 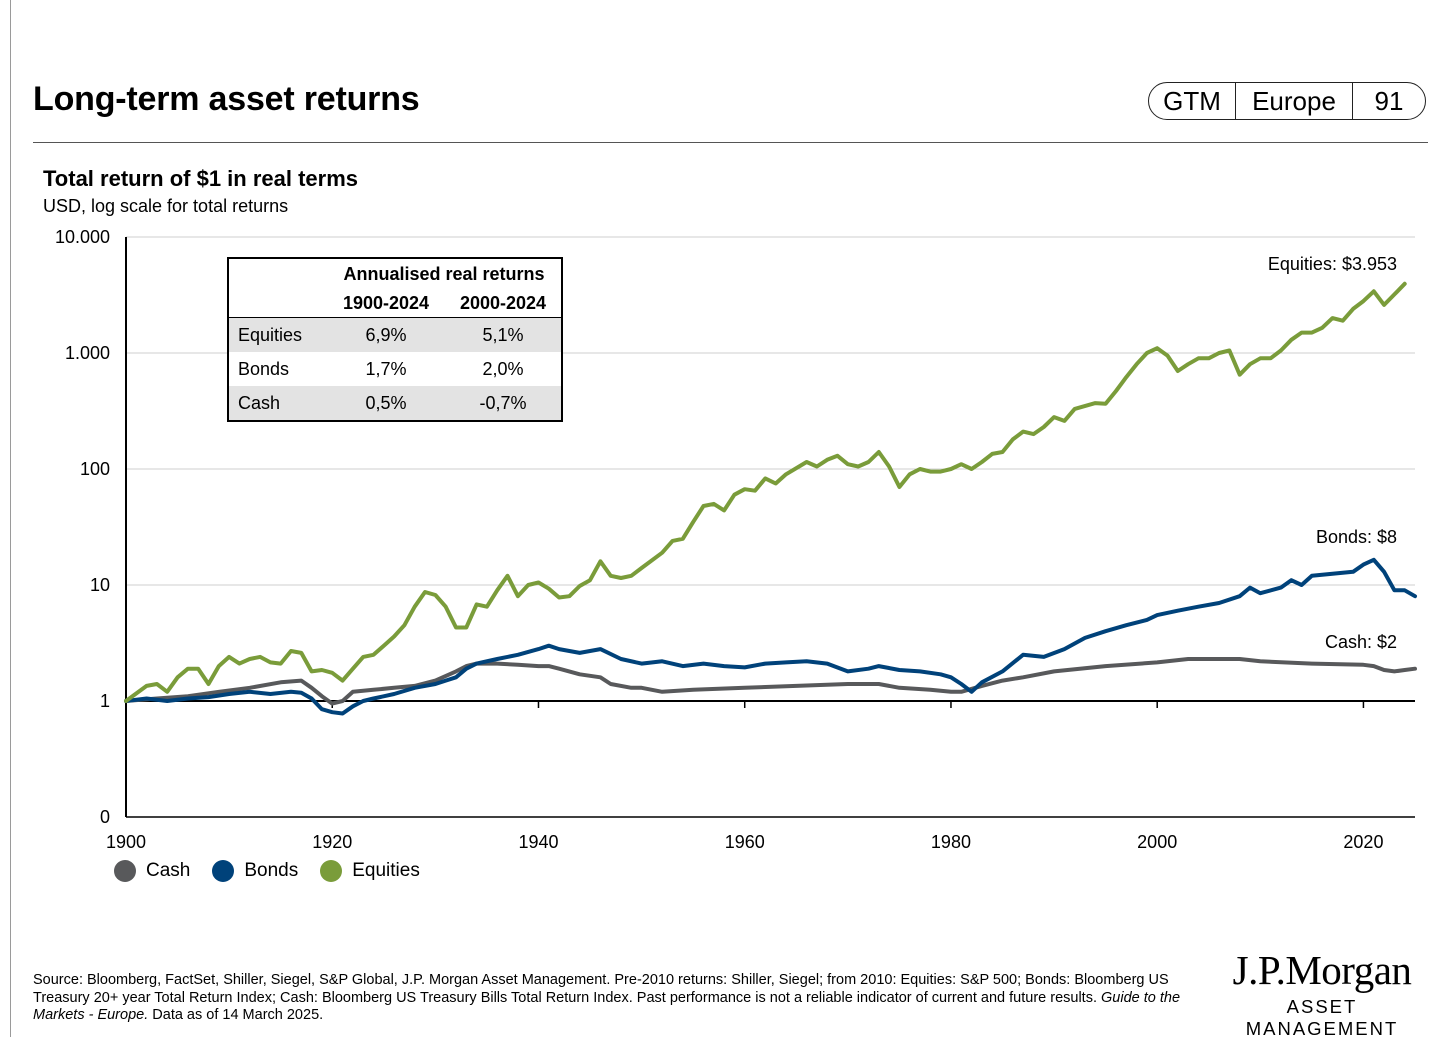 What do you see at coordinates (1192, 101) in the screenshot?
I see `tag-gtm: GTM` at bounding box center [1192, 101].